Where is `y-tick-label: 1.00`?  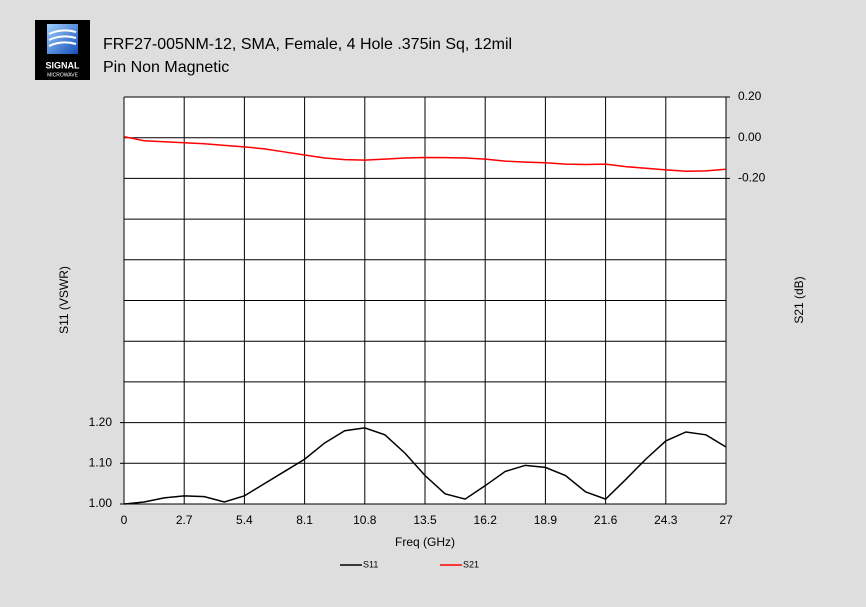
y-tick-label: 1.00 is located at coordinates (101, 503).